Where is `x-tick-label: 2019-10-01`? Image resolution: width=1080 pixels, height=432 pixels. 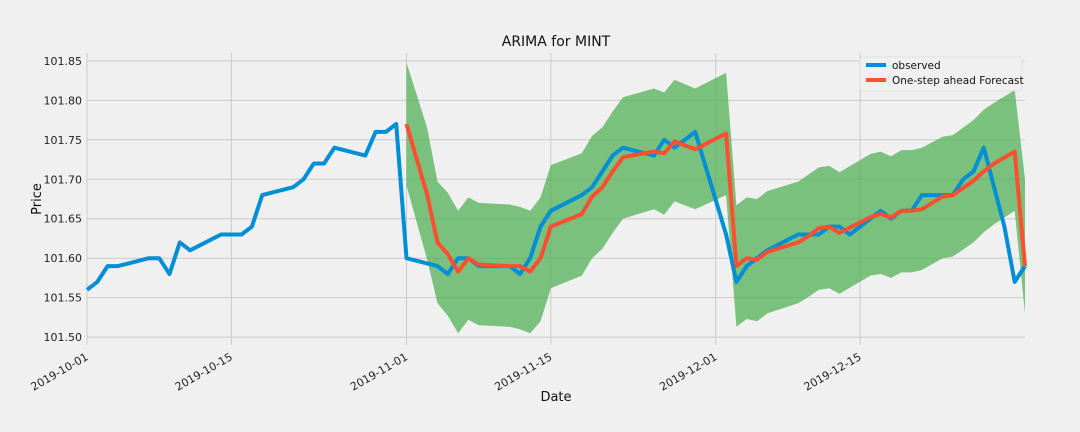 x-tick-label: 2019-10-01 is located at coordinates (60, 371).